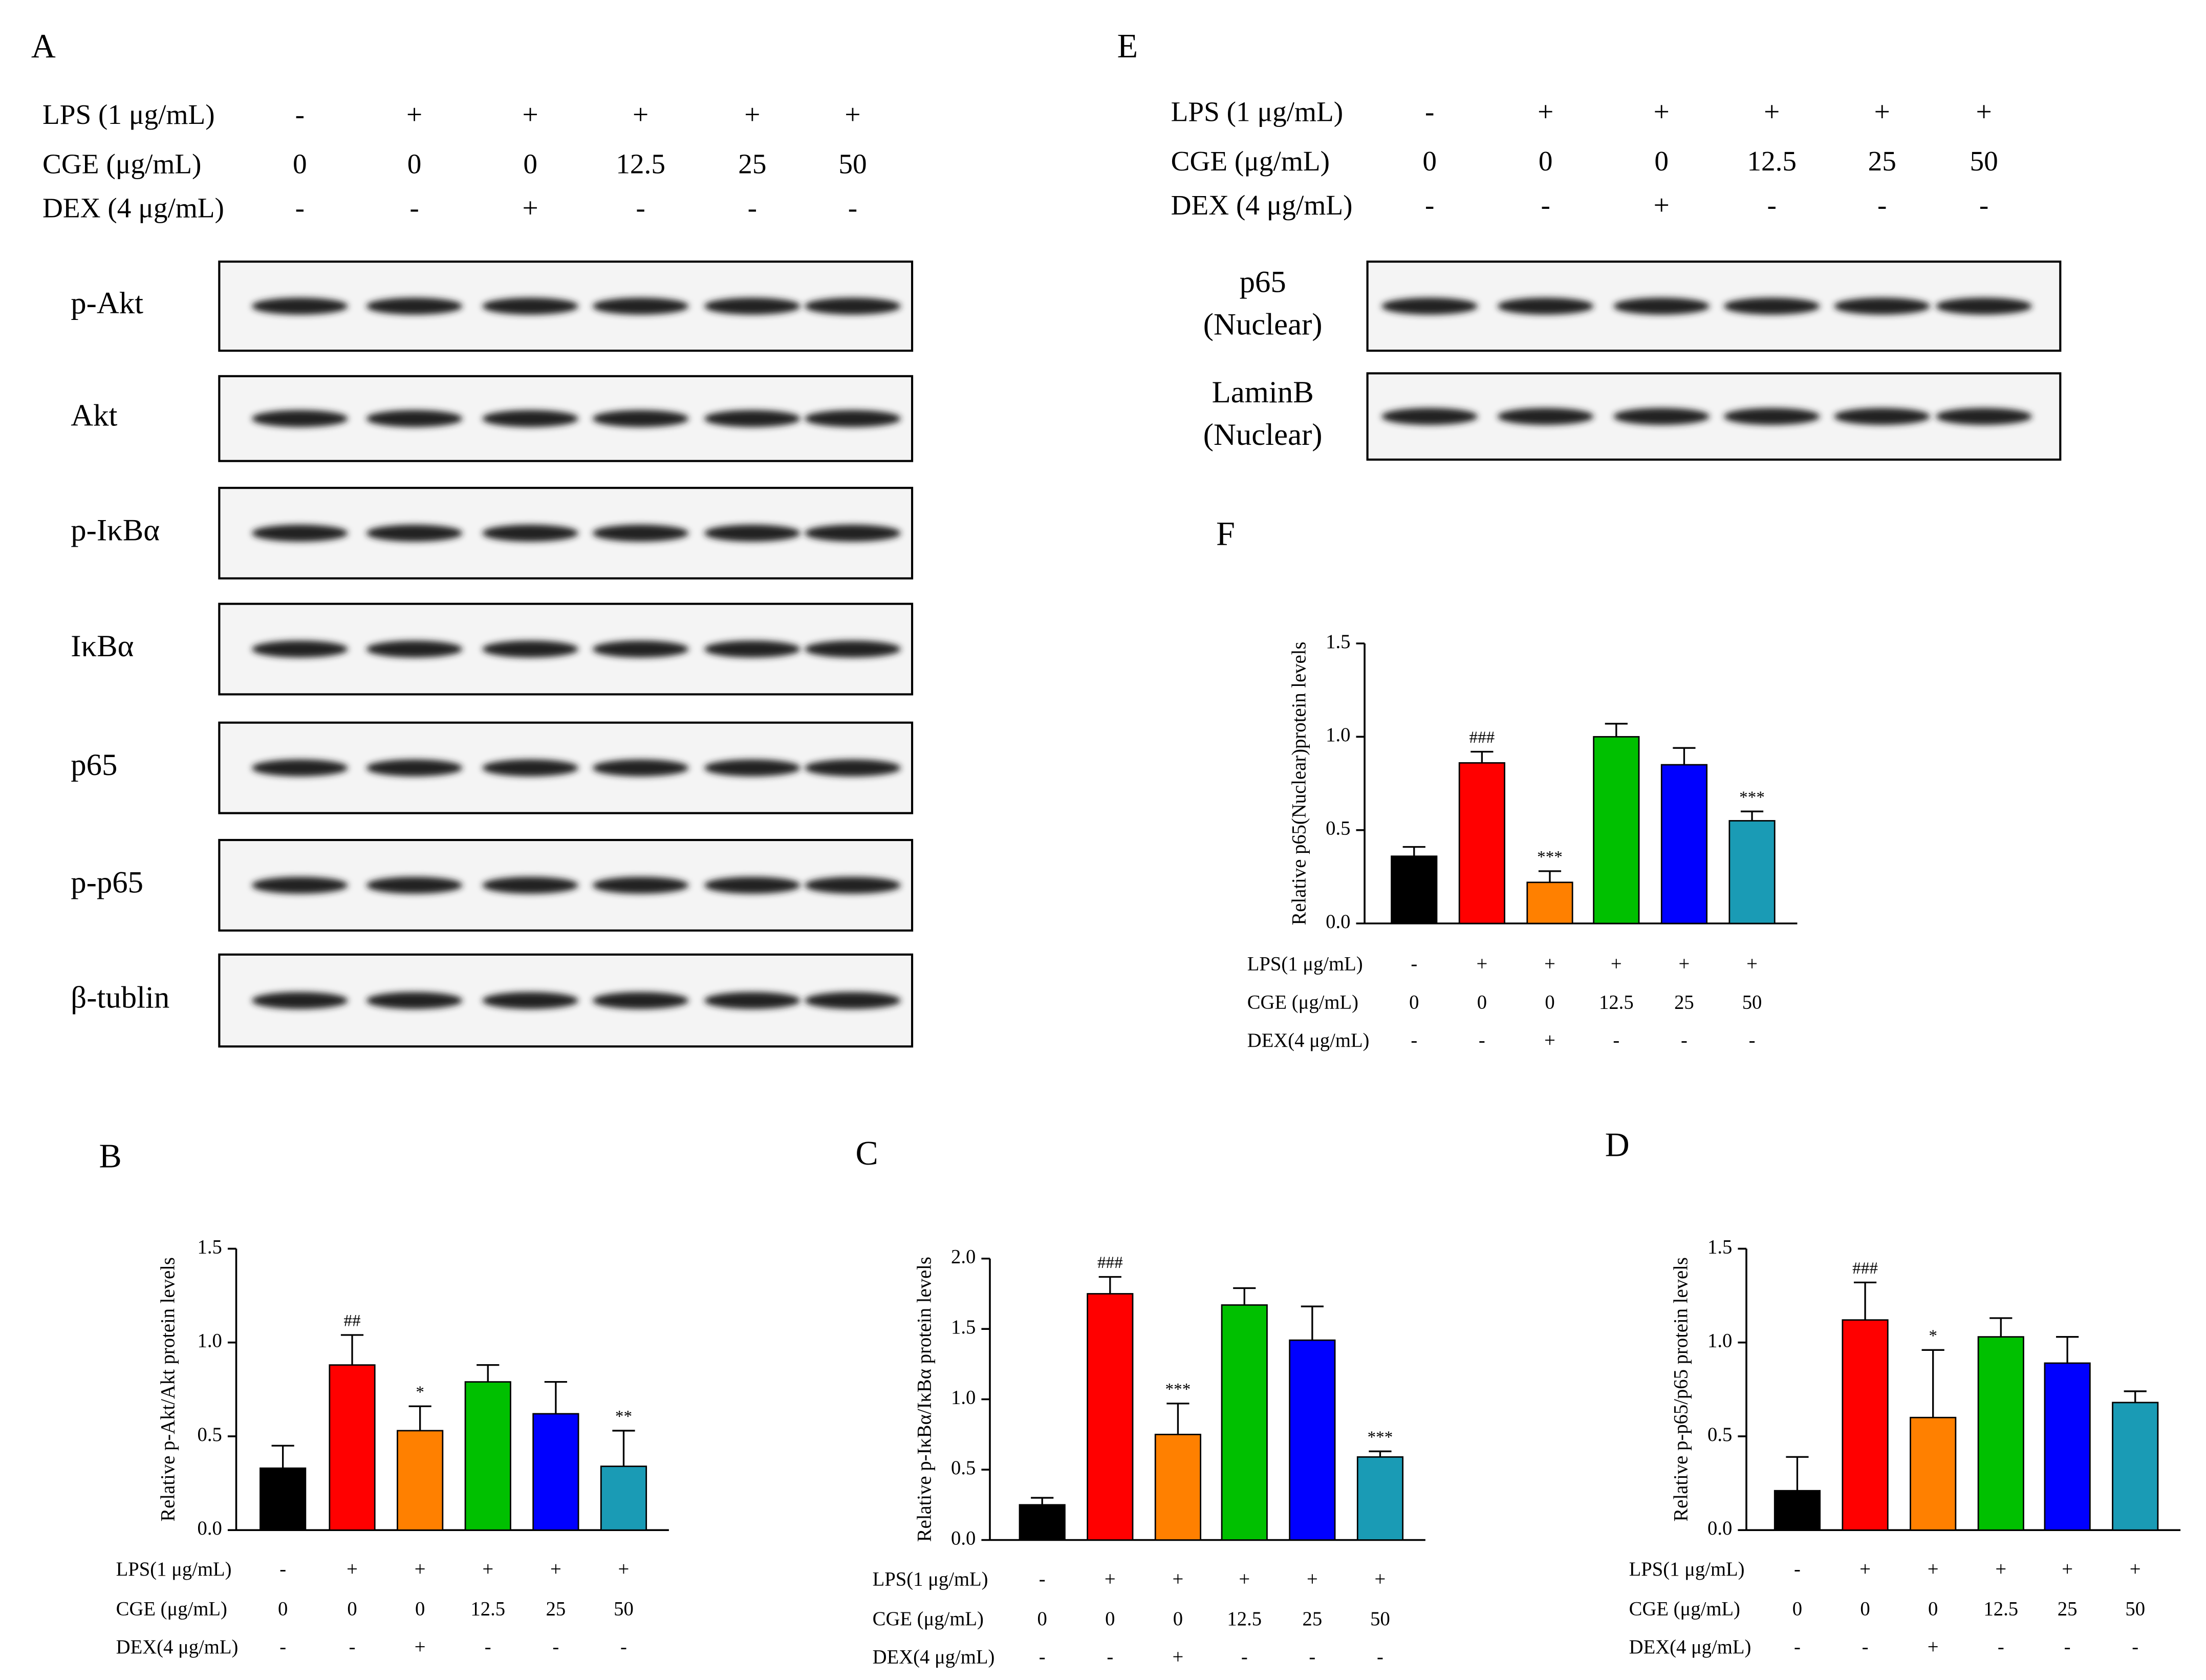  I want to click on panel-label: C, so click(867, 1153).